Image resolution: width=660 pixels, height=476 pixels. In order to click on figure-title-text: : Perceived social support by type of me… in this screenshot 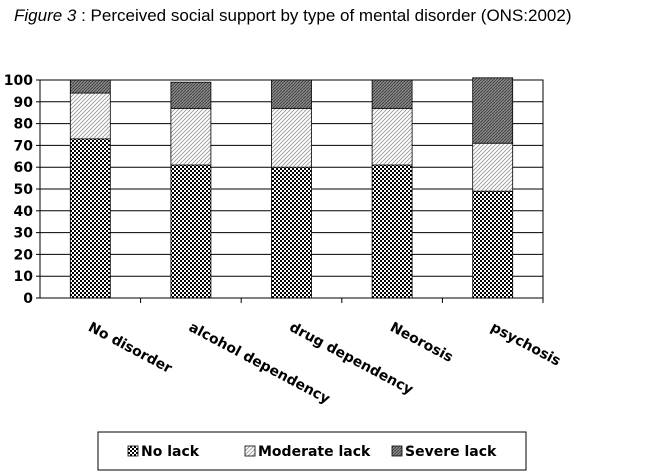, I will do `click(324, 15)`.